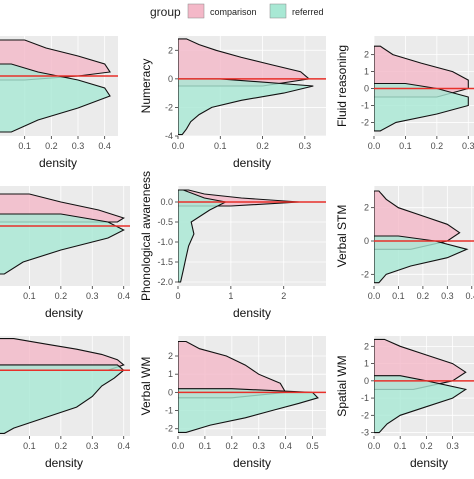 The width and height of the screenshot is (474, 479). Describe the element at coordinates (342, 385) in the screenshot. I see `y-axis-title: Spatial WM` at that location.